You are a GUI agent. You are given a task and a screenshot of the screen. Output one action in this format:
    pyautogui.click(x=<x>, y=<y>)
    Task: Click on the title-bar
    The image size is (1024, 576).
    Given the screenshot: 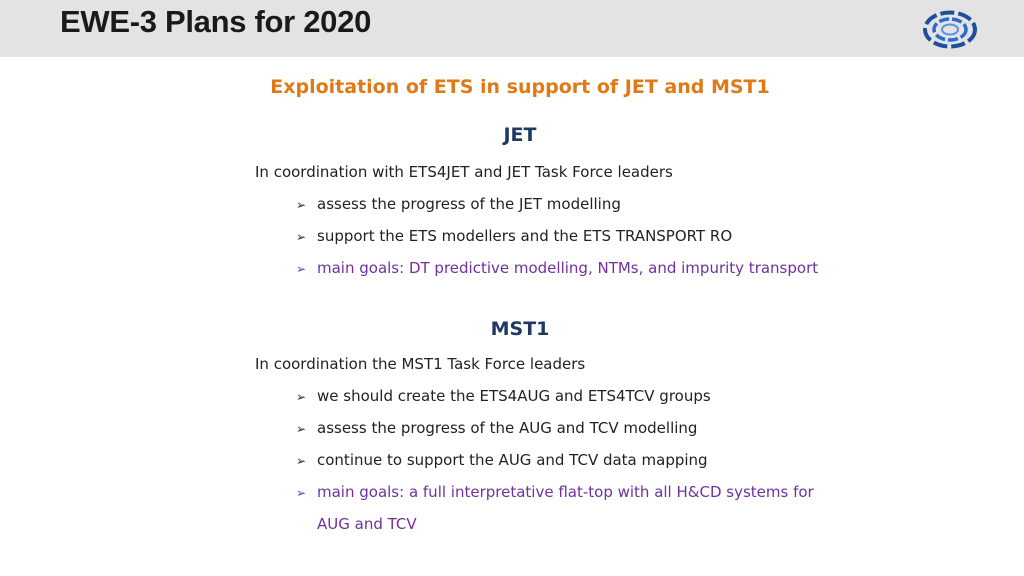 What is the action you would take?
    pyautogui.click(x=512, y=28)
    